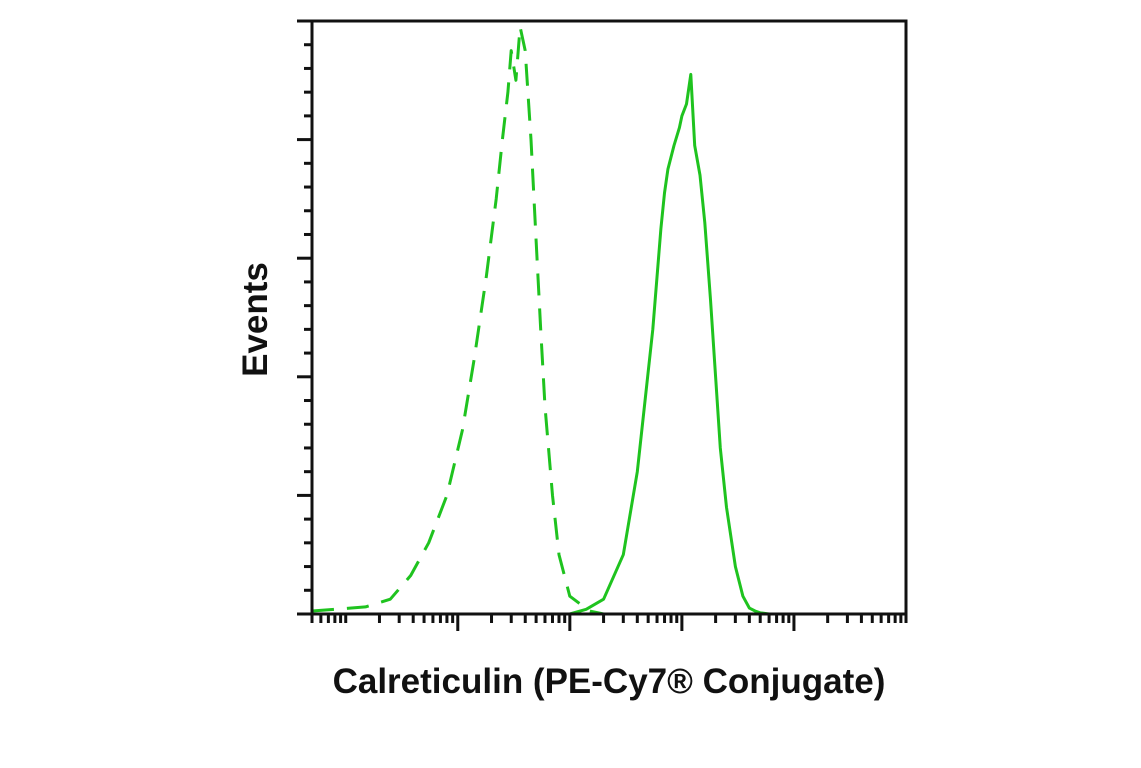  Describe the element at coordinates (609, 681) in the screenshot. I see `x-axis-title: Calreticulin (PE-Cy7® Conjugate)` at that location.